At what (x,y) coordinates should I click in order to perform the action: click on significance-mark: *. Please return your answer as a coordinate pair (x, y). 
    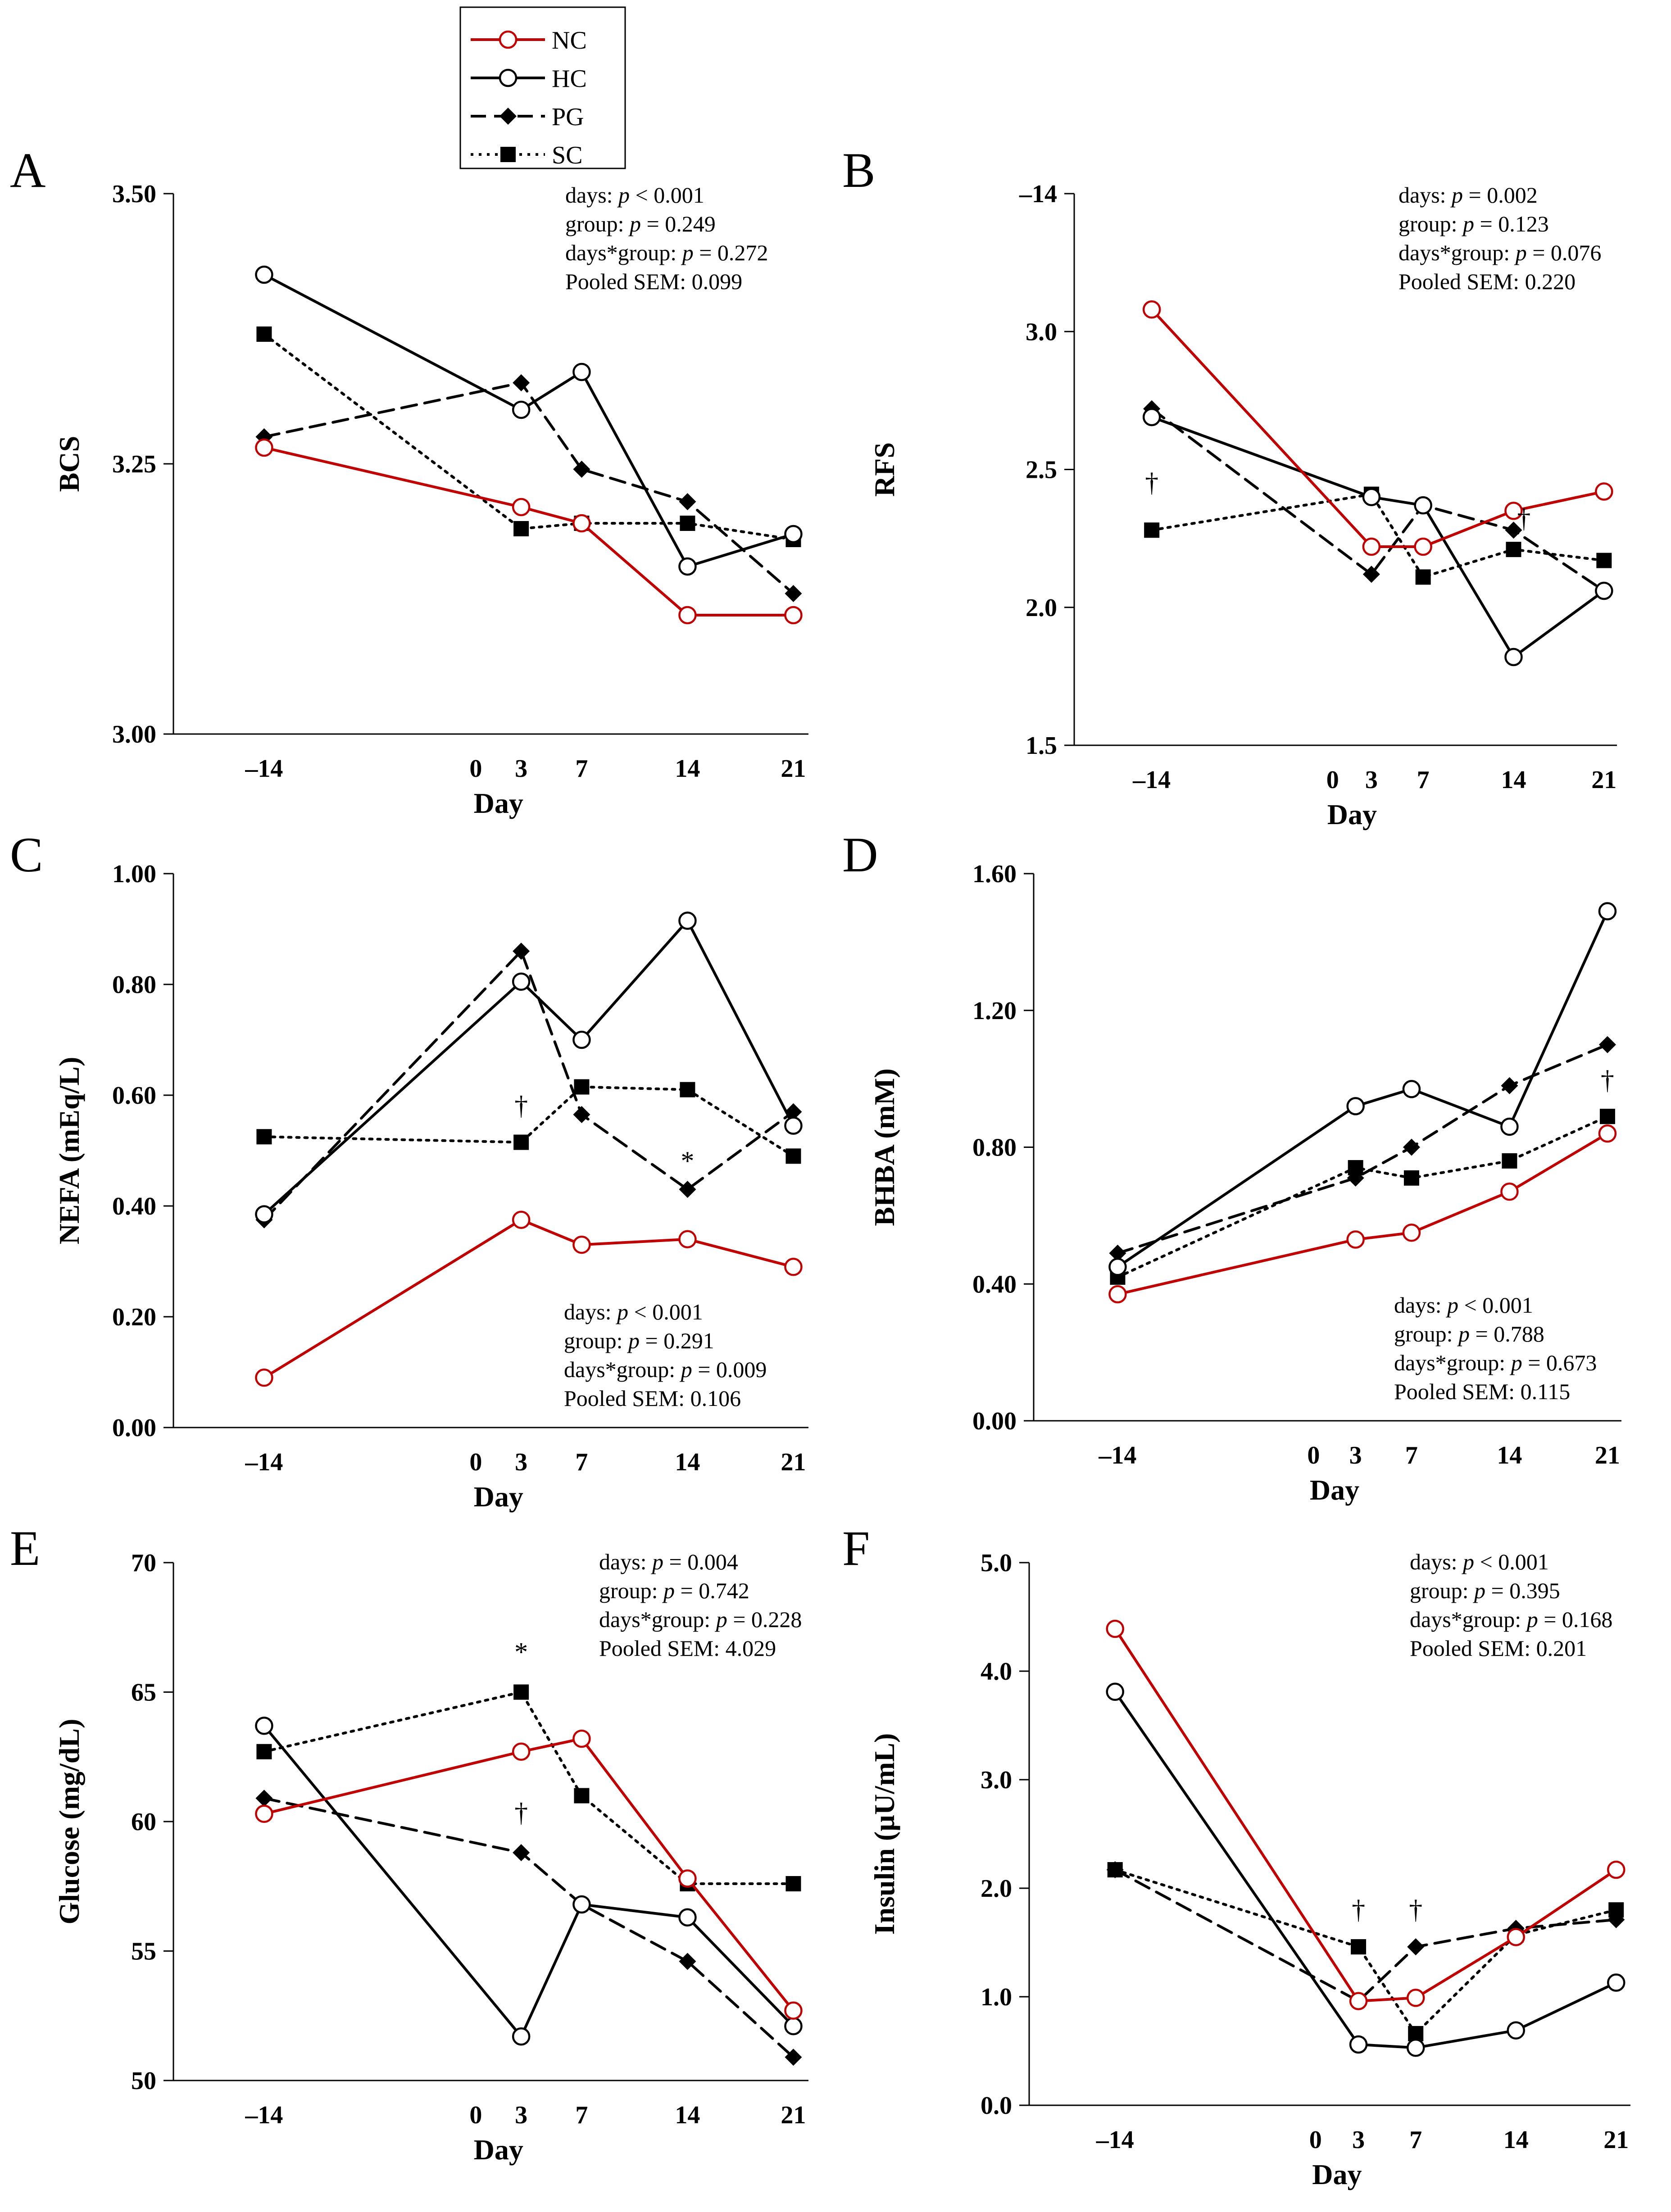
    Looking at the image, I should click on (521, 1652).